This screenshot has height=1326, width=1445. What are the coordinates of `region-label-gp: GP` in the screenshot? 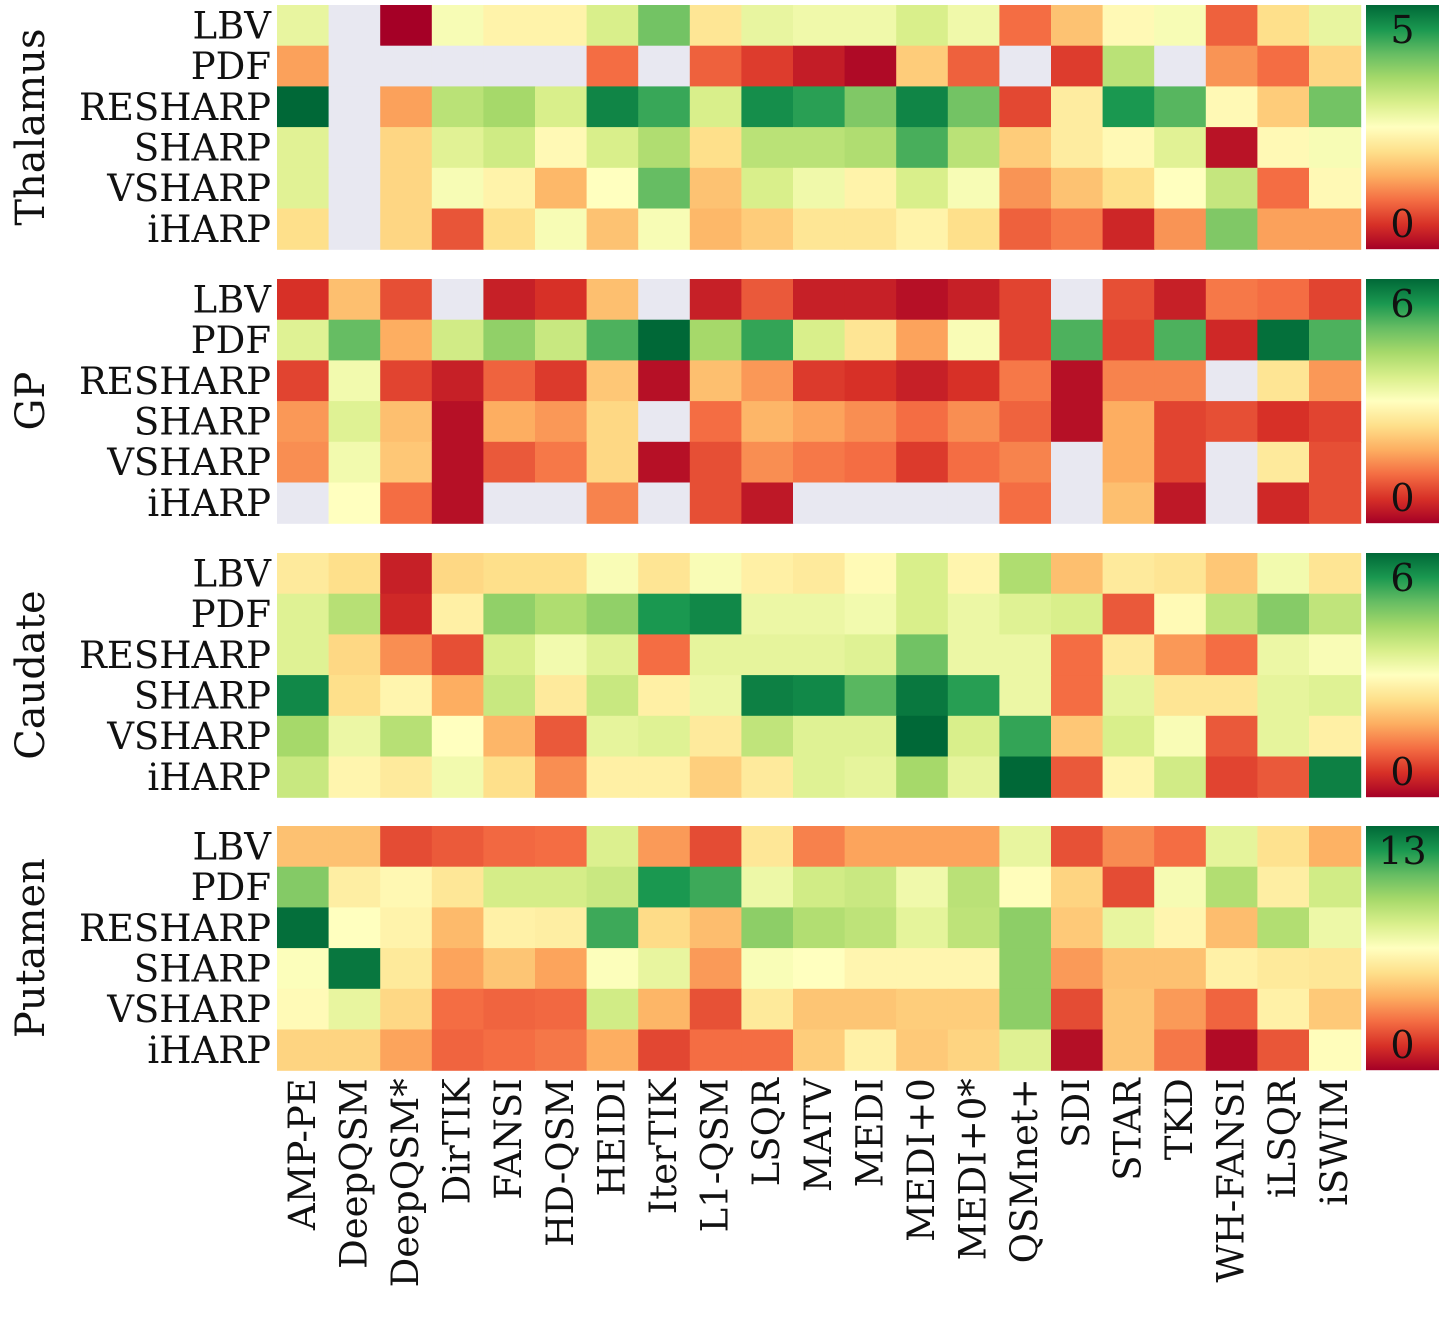 It's located at (31, 401).